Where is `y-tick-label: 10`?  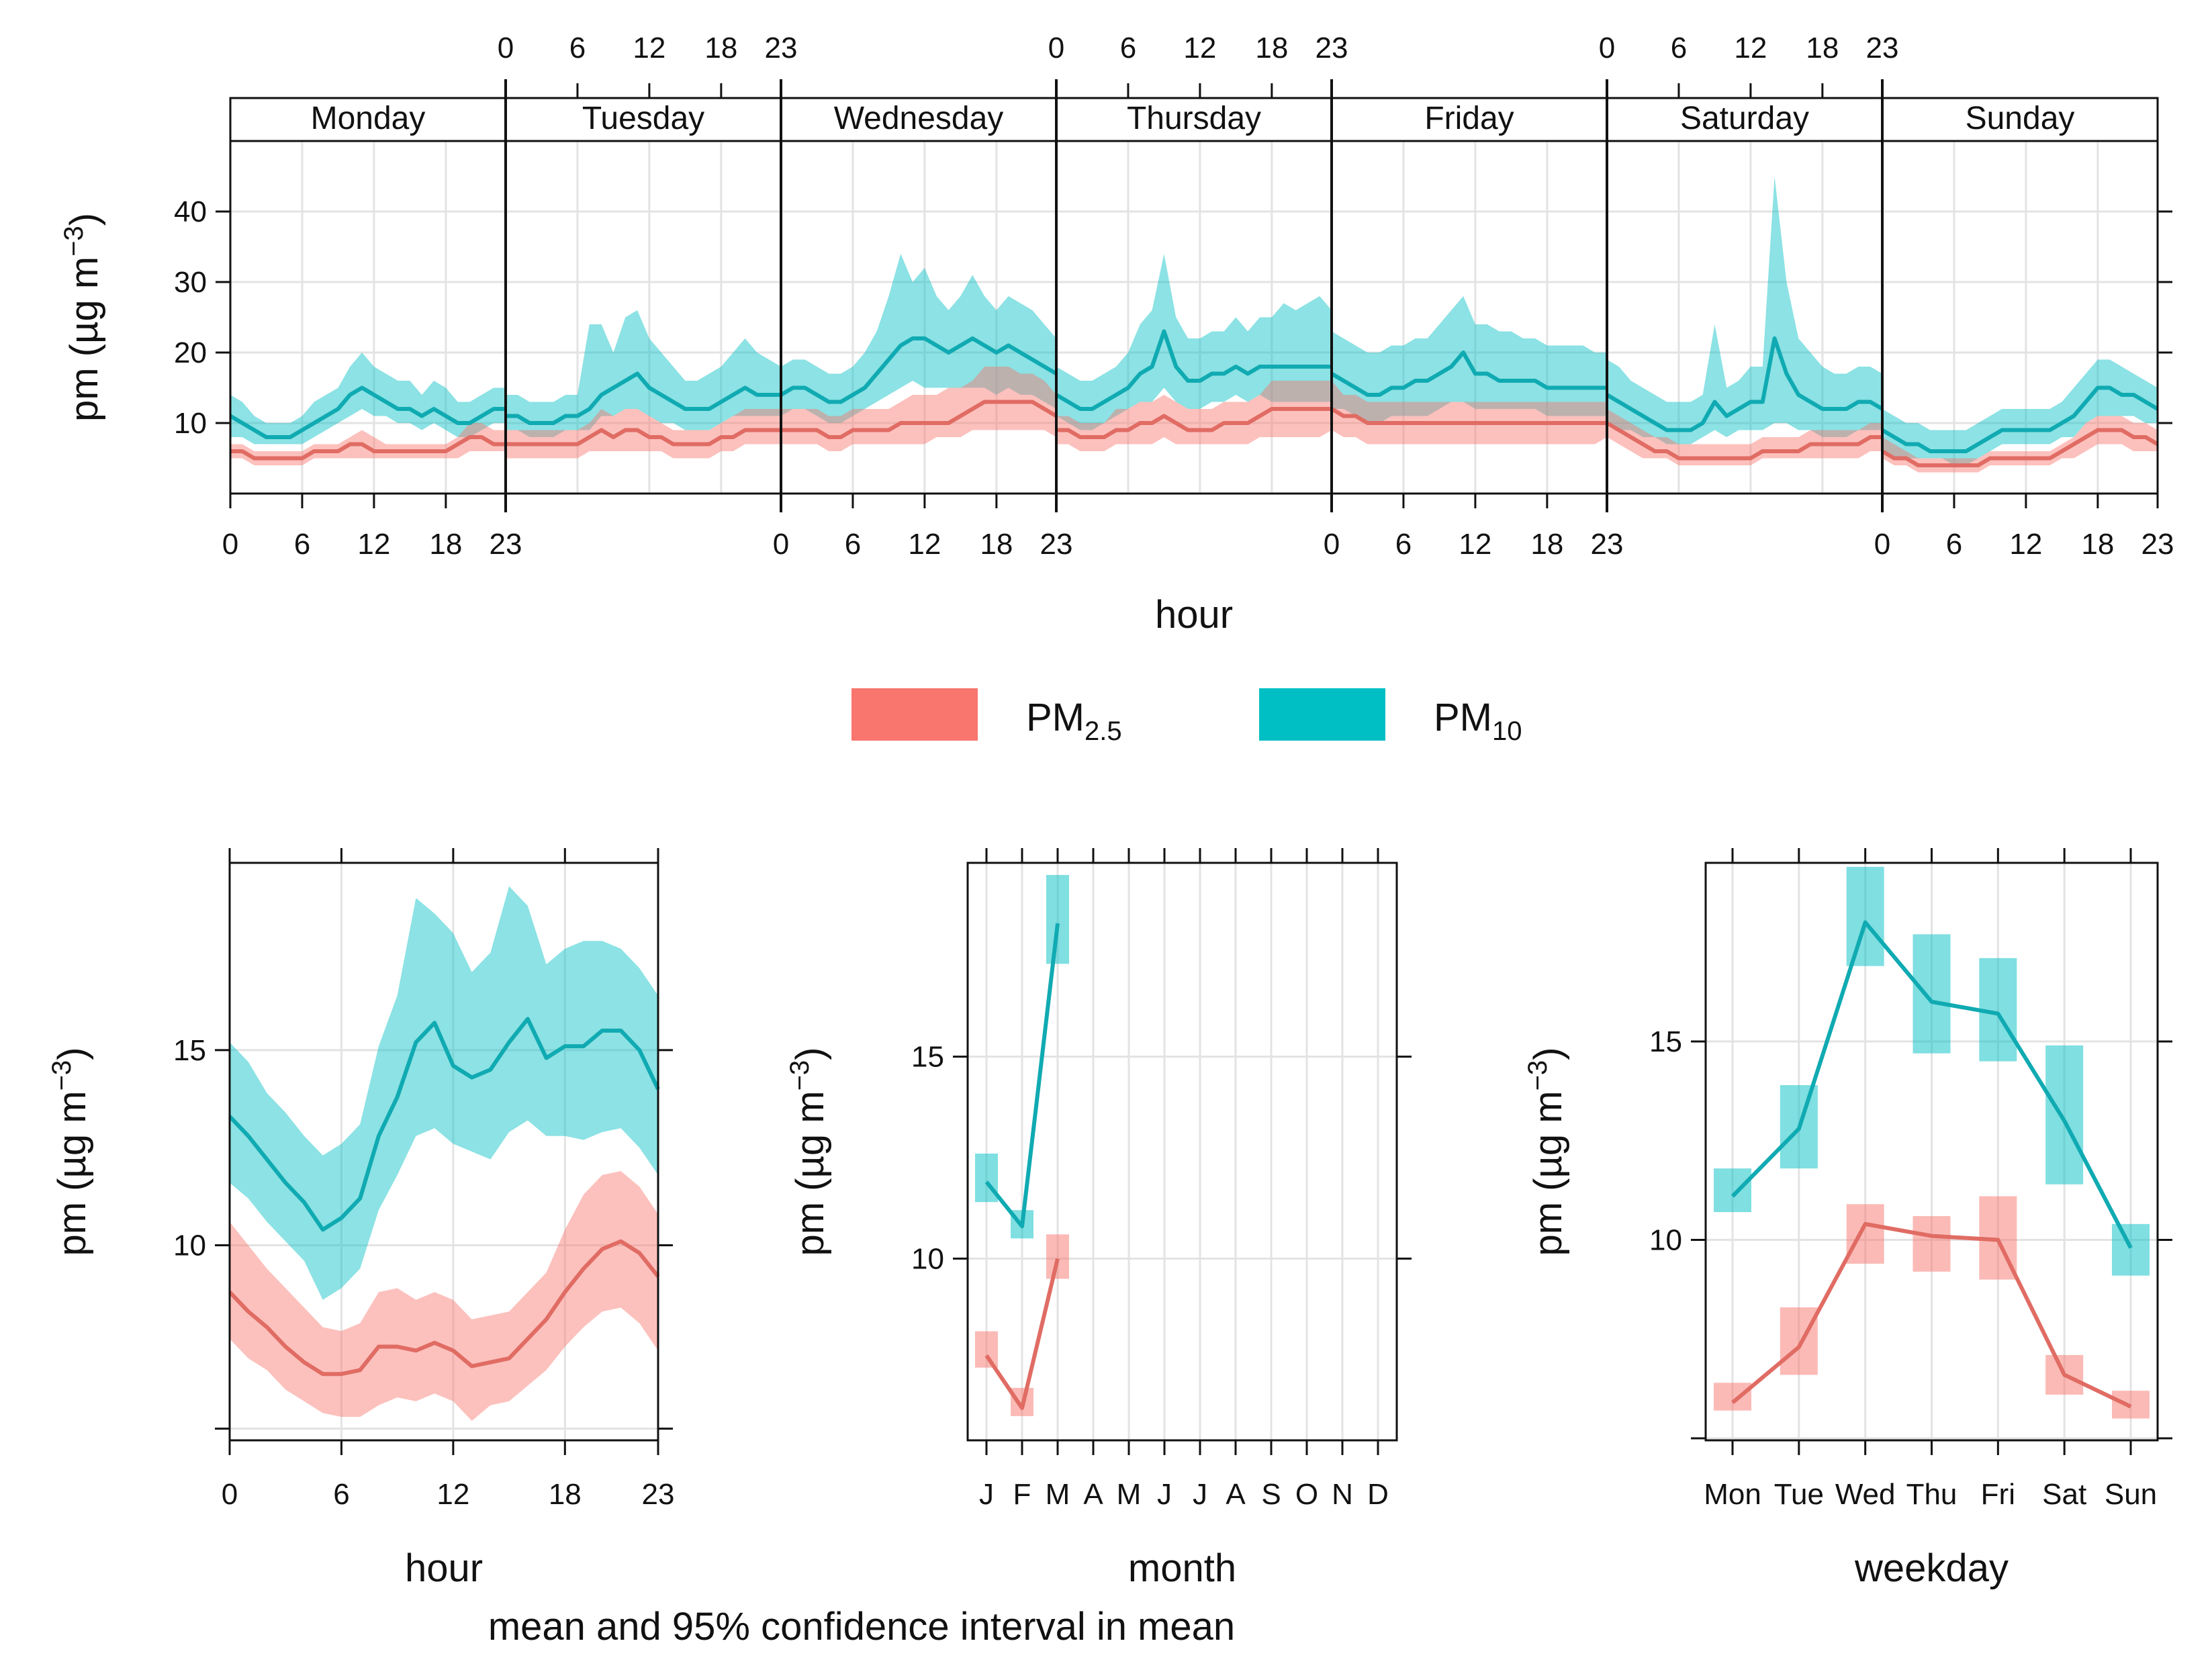
y-tick-label: 10 is located at coordinates (927, 1258).